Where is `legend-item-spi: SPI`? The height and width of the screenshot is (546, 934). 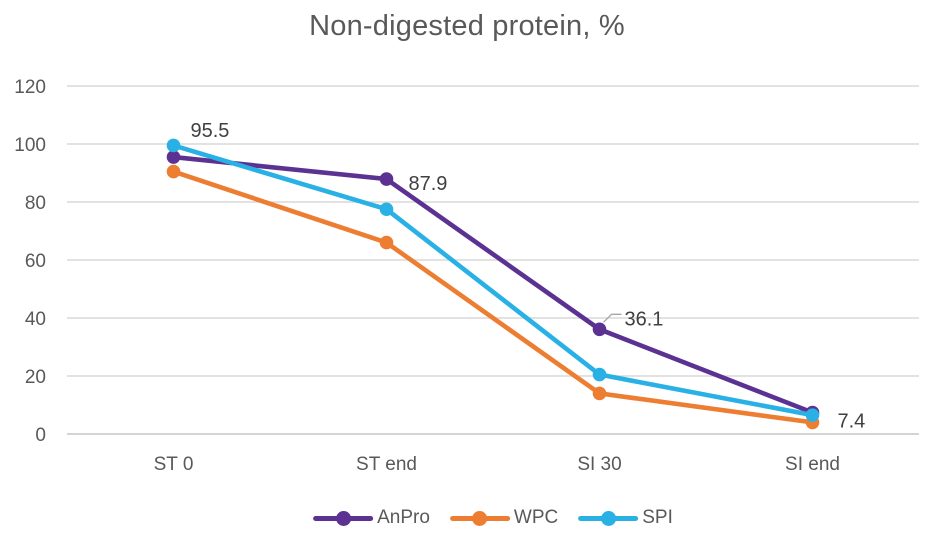 legend-item-spi: SPI is located at coordinates (625, 518).